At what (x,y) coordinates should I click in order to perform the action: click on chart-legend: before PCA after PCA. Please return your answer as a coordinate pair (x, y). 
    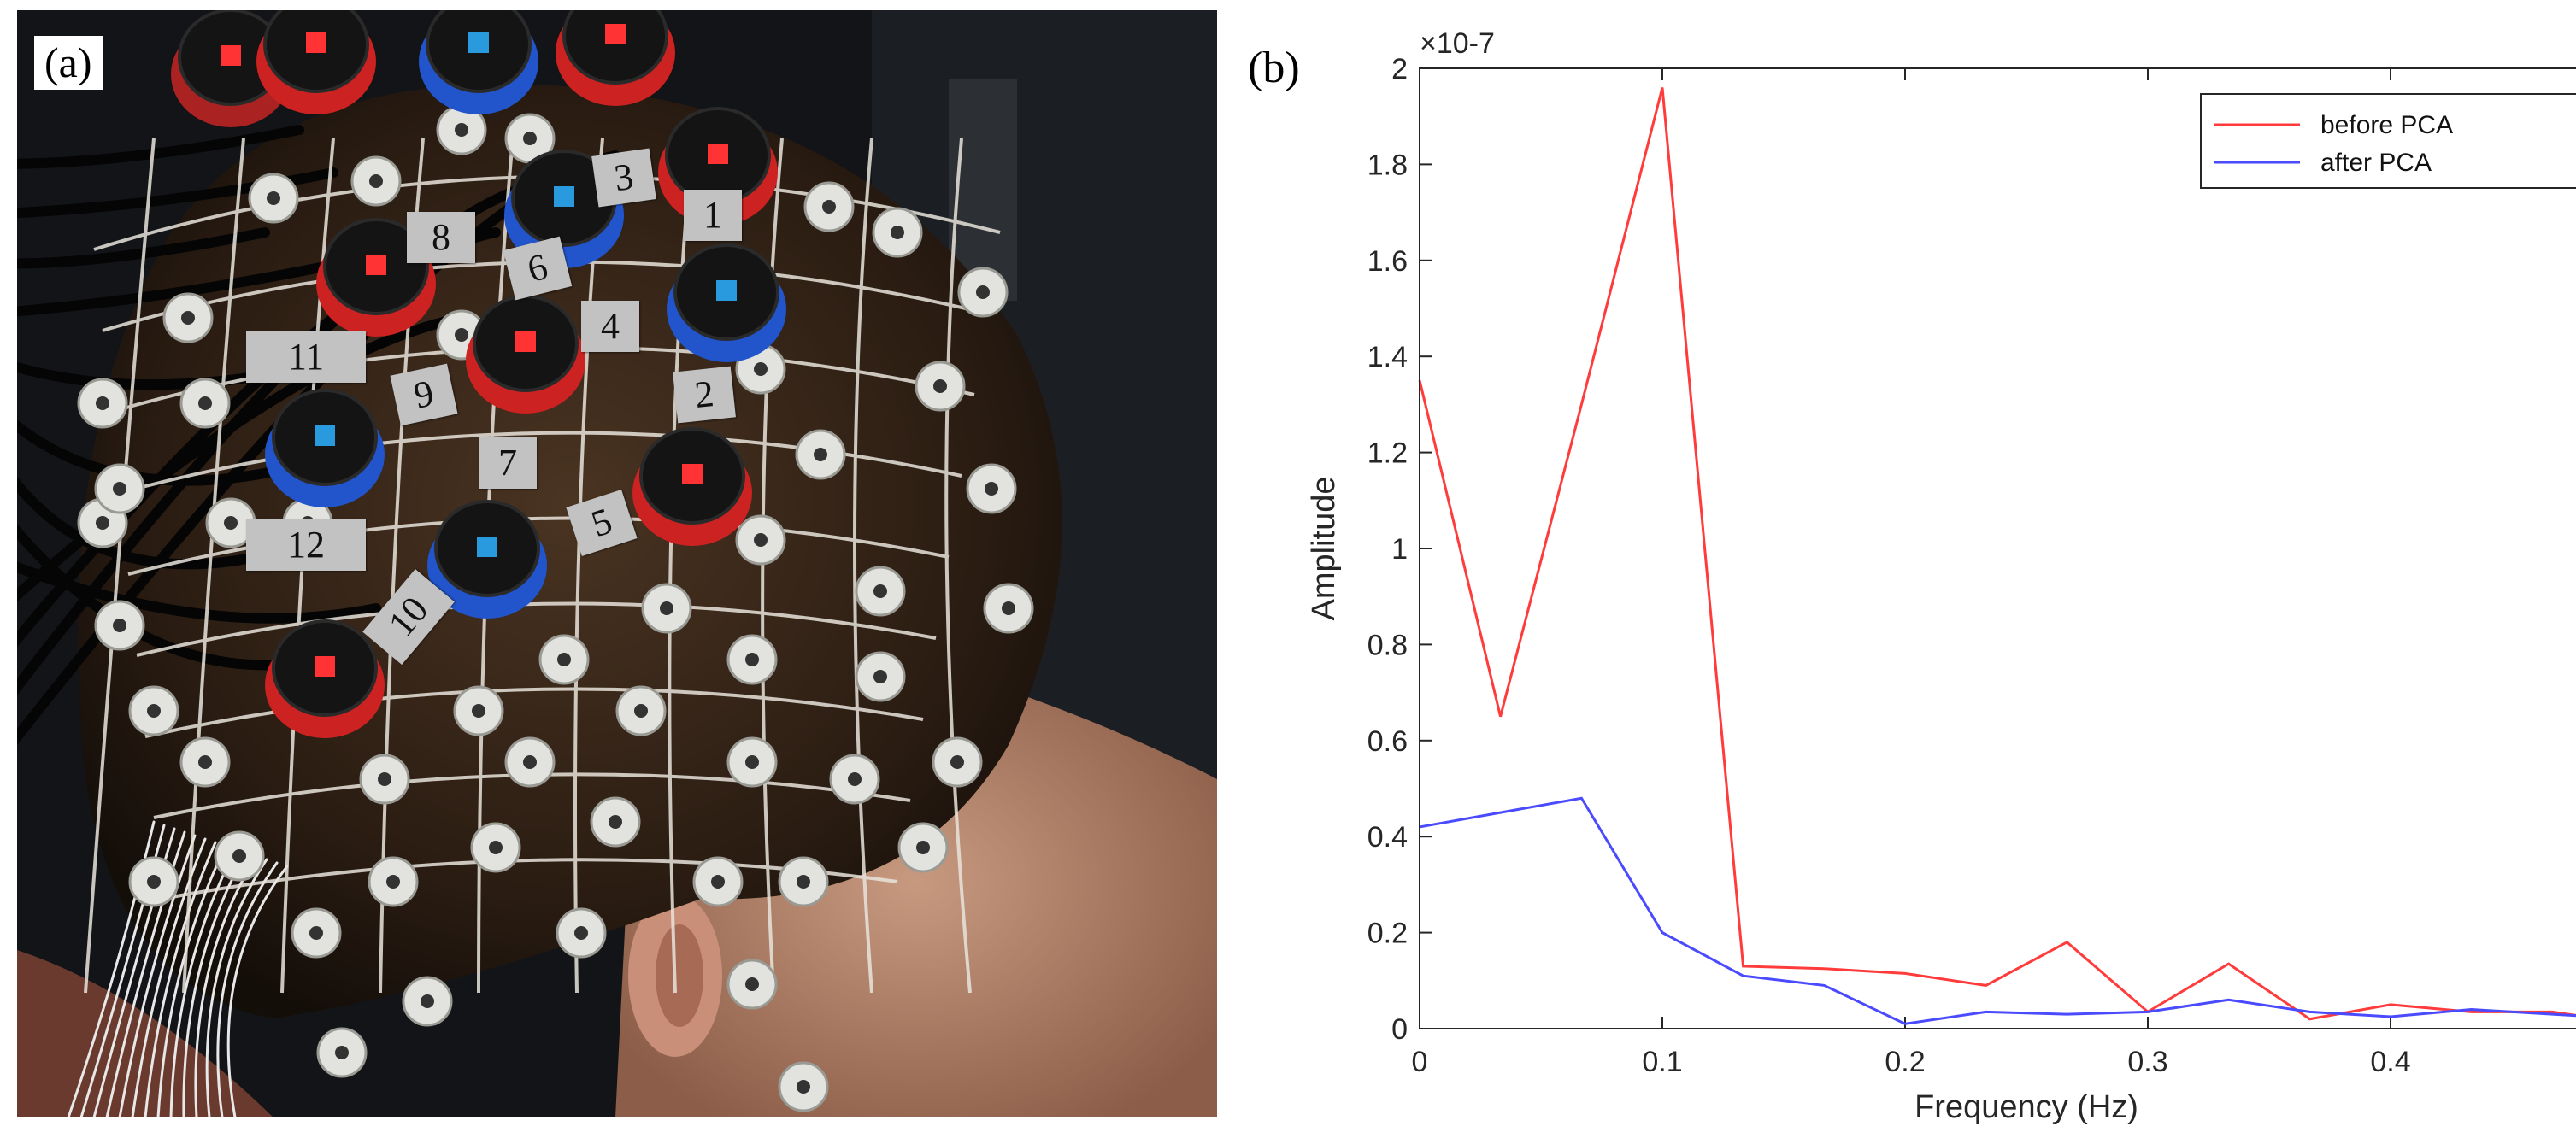
    Looking at the image, I should click on (2388, 141).